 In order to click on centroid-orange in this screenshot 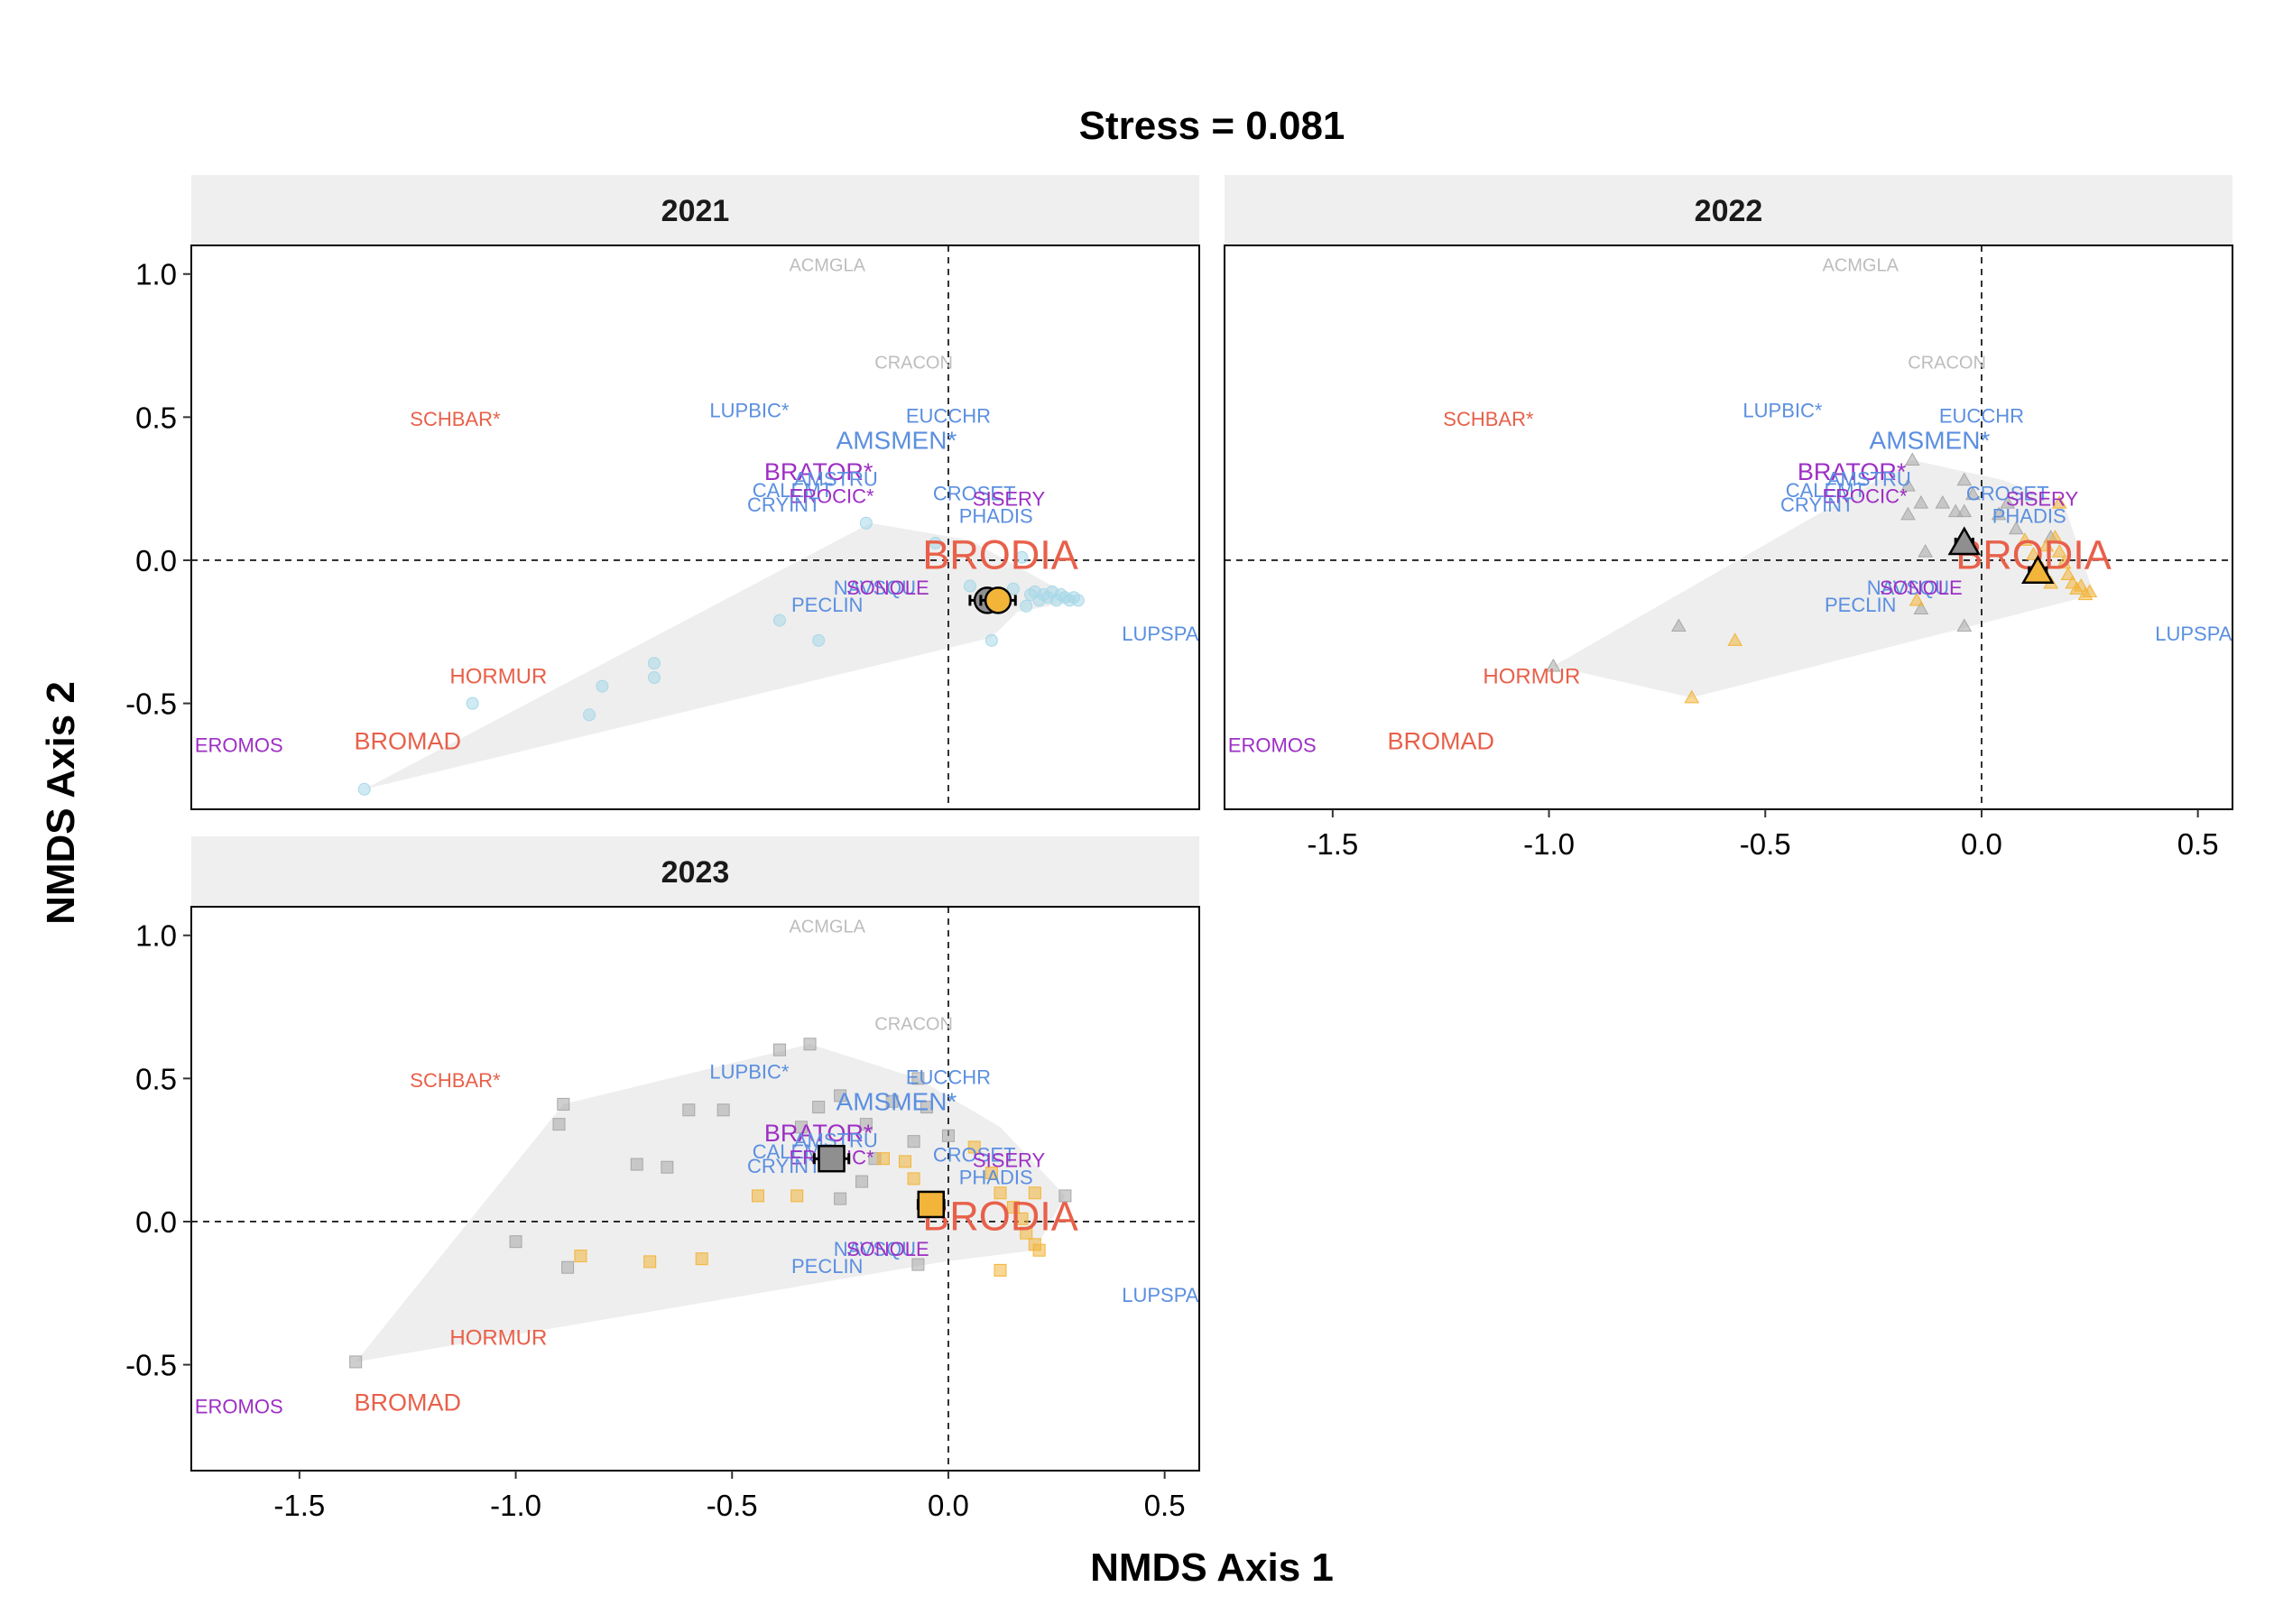, I will do `click(2038, 570)`.